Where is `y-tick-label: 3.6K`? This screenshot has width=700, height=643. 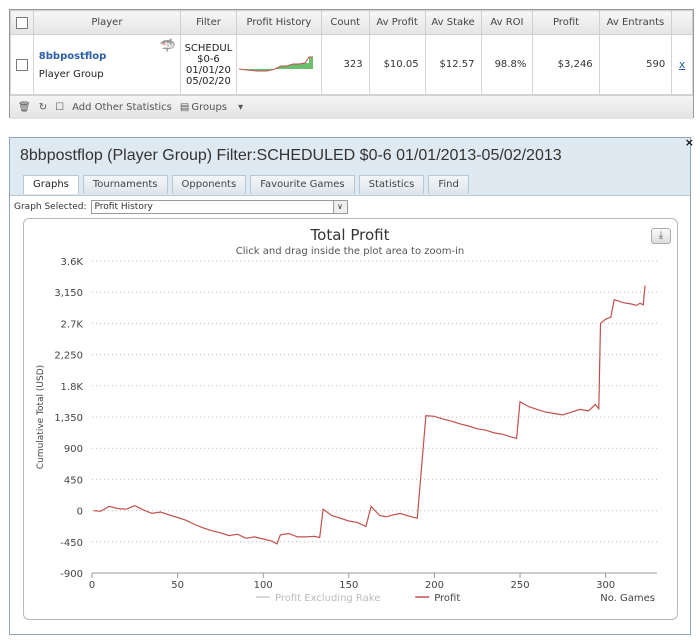 y-tick-label: 3.6K is located at coordinates (72, 262).